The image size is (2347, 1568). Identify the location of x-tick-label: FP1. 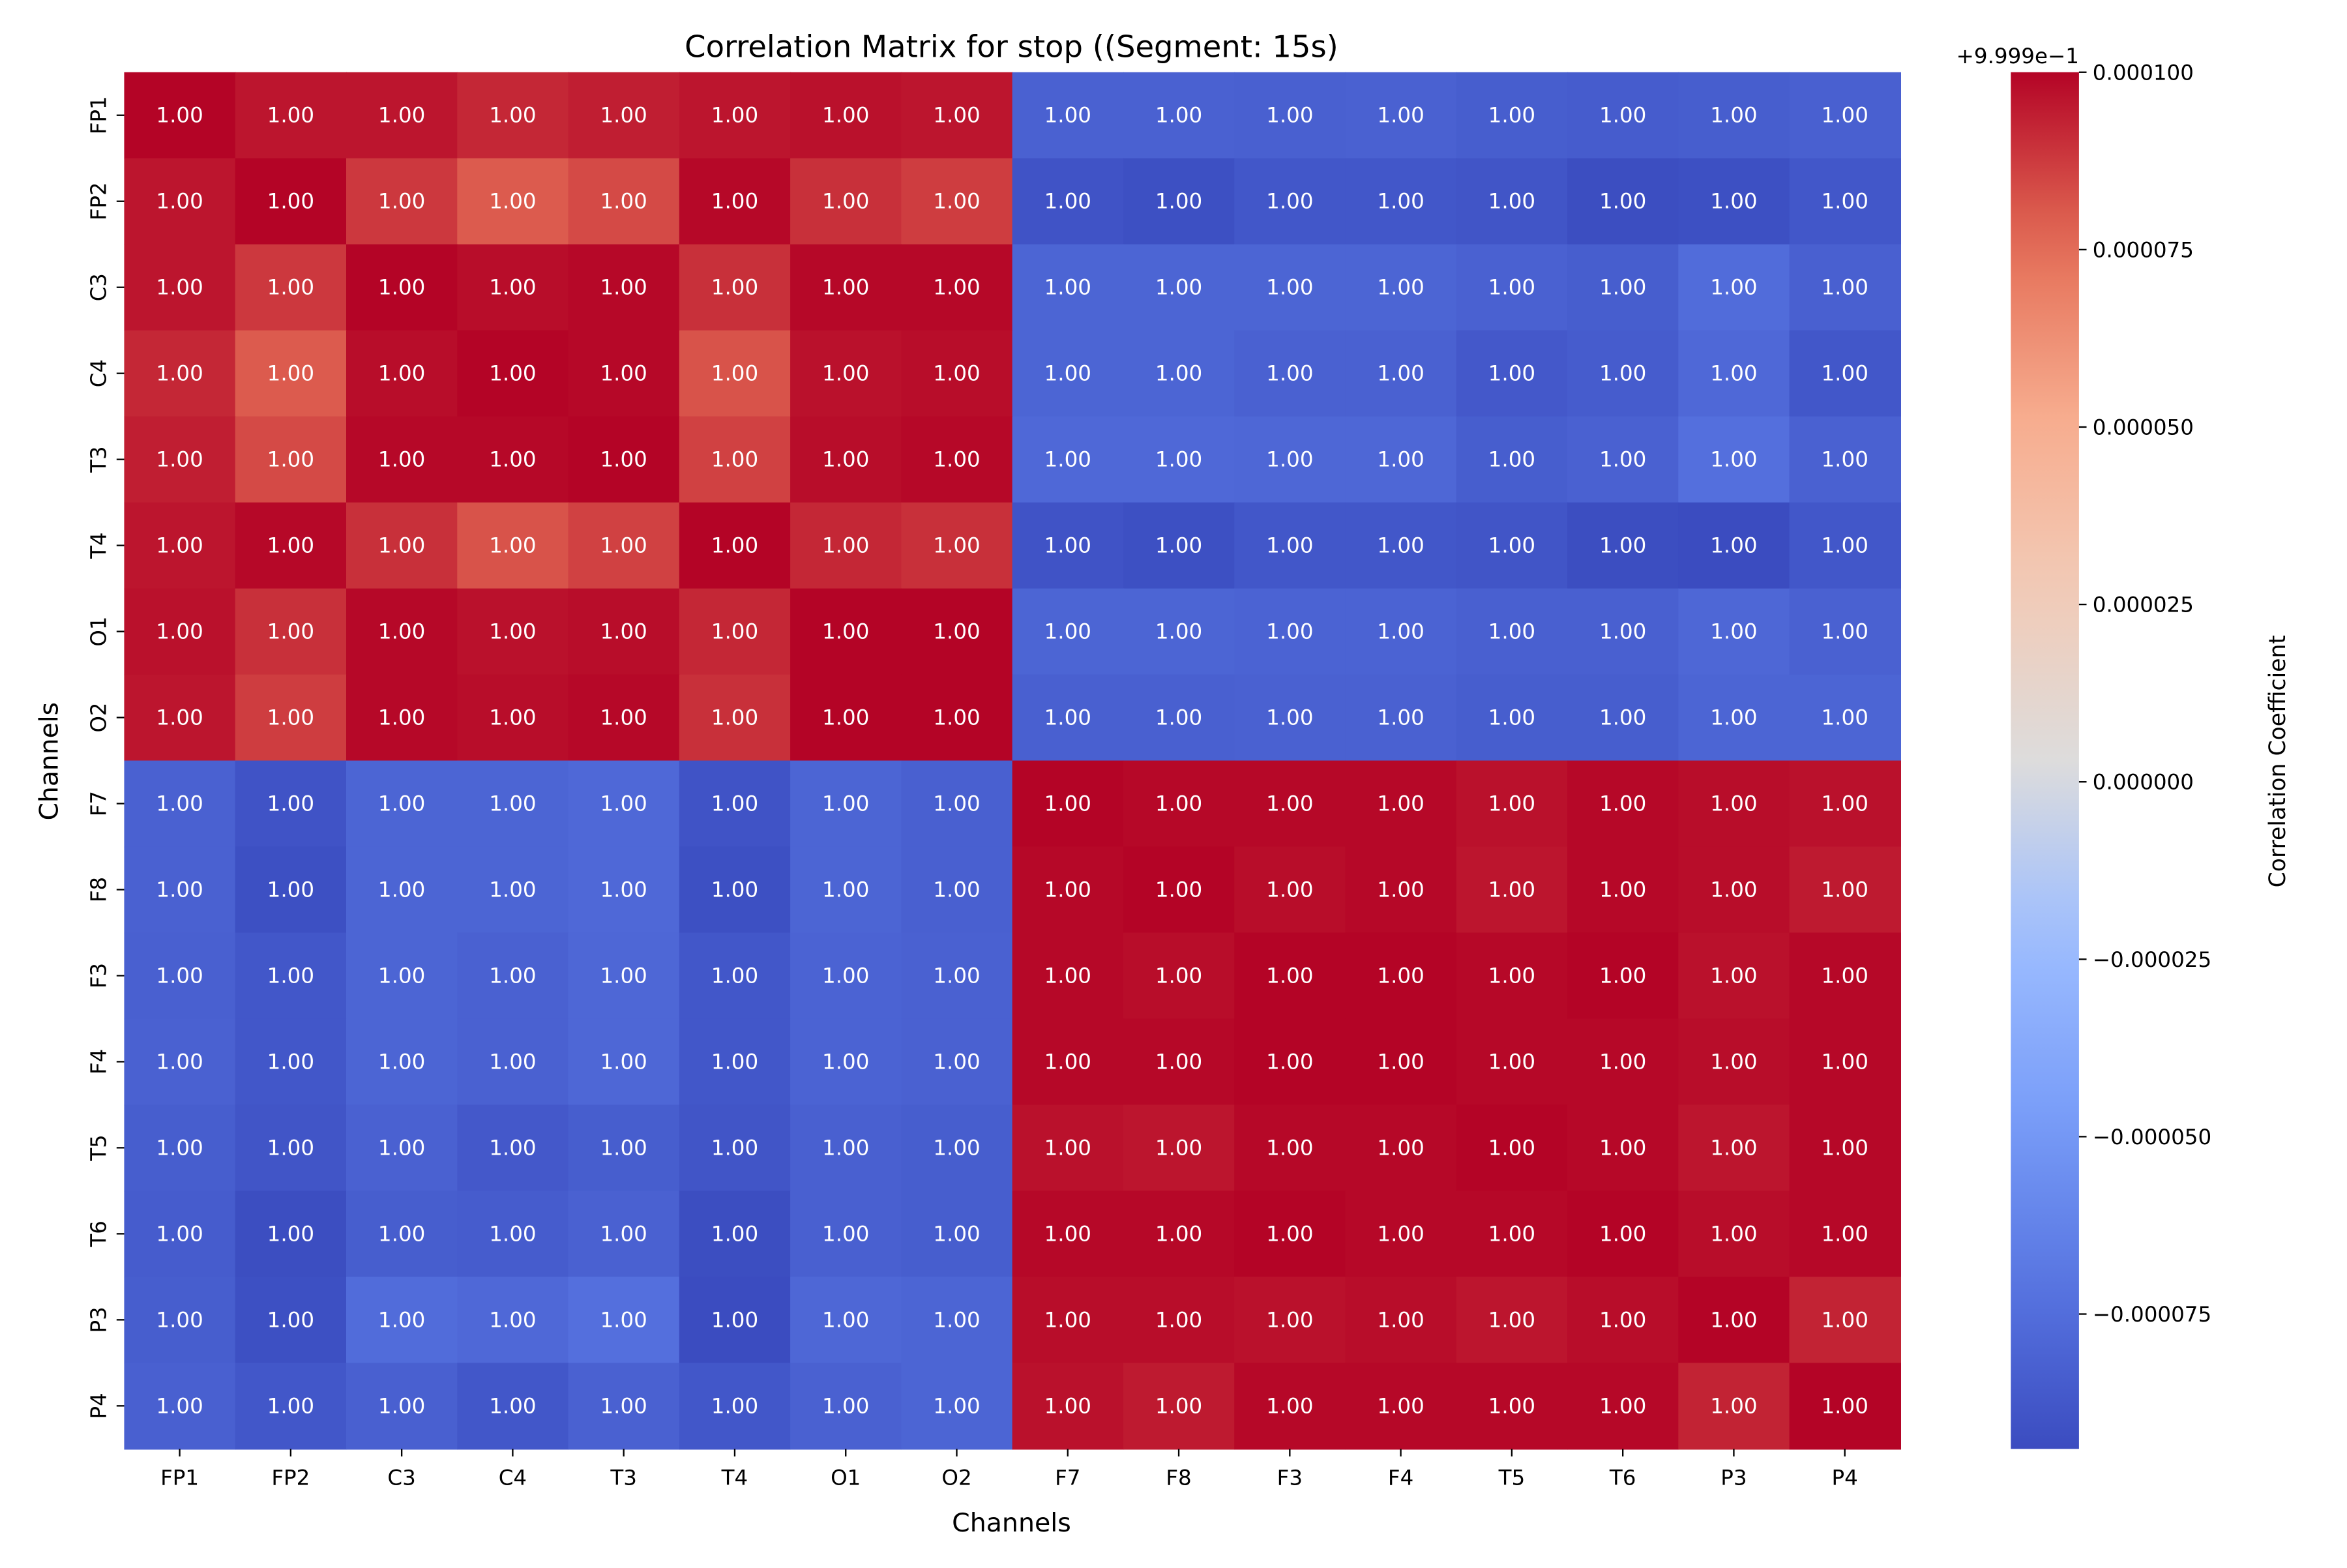
(179, 1478).